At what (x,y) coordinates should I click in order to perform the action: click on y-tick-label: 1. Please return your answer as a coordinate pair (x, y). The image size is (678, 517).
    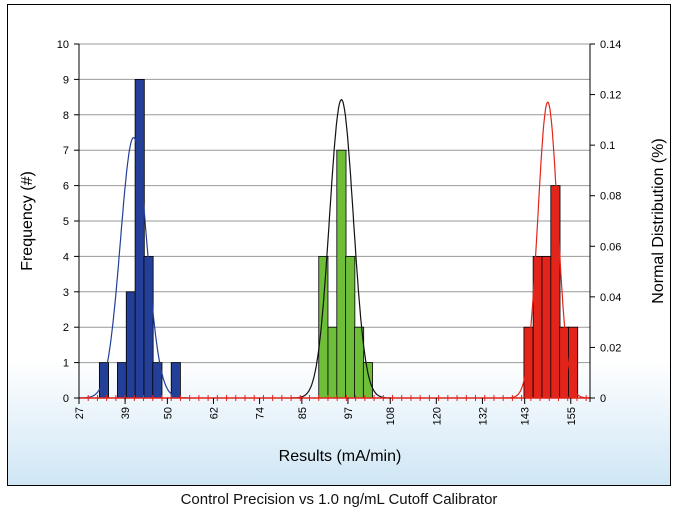
    Looking at the image, I should click on (66, 364).